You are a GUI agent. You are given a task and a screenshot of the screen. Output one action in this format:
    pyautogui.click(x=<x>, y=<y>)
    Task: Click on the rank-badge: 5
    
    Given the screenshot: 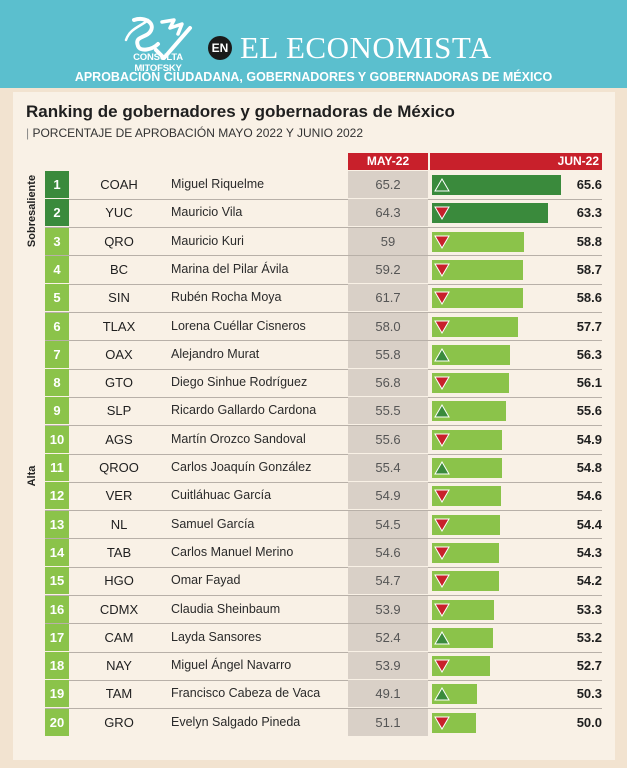 What is the action you would take?
    pyautogui.click(x=57, y=298)
    